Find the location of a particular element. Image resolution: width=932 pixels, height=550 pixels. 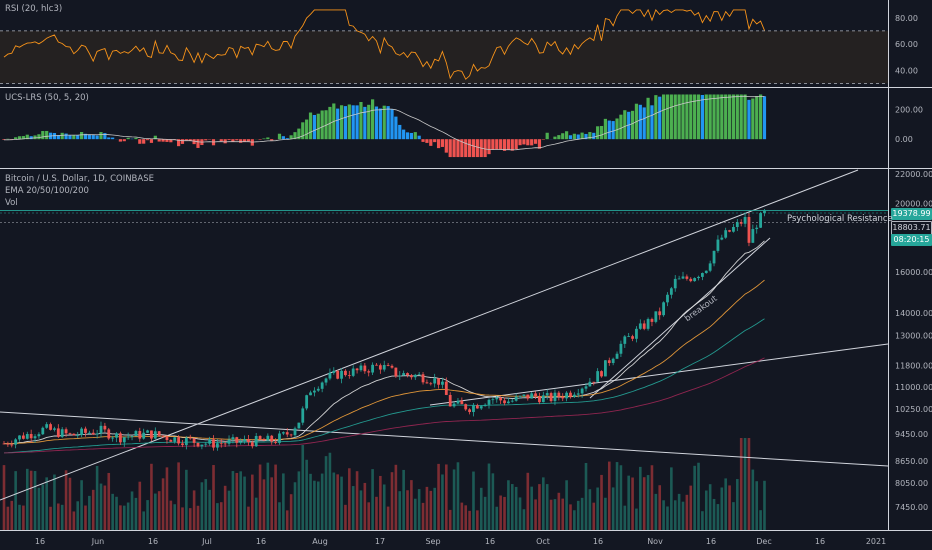

volume-indicator-title: Vol is located at coordinates (11, 203).